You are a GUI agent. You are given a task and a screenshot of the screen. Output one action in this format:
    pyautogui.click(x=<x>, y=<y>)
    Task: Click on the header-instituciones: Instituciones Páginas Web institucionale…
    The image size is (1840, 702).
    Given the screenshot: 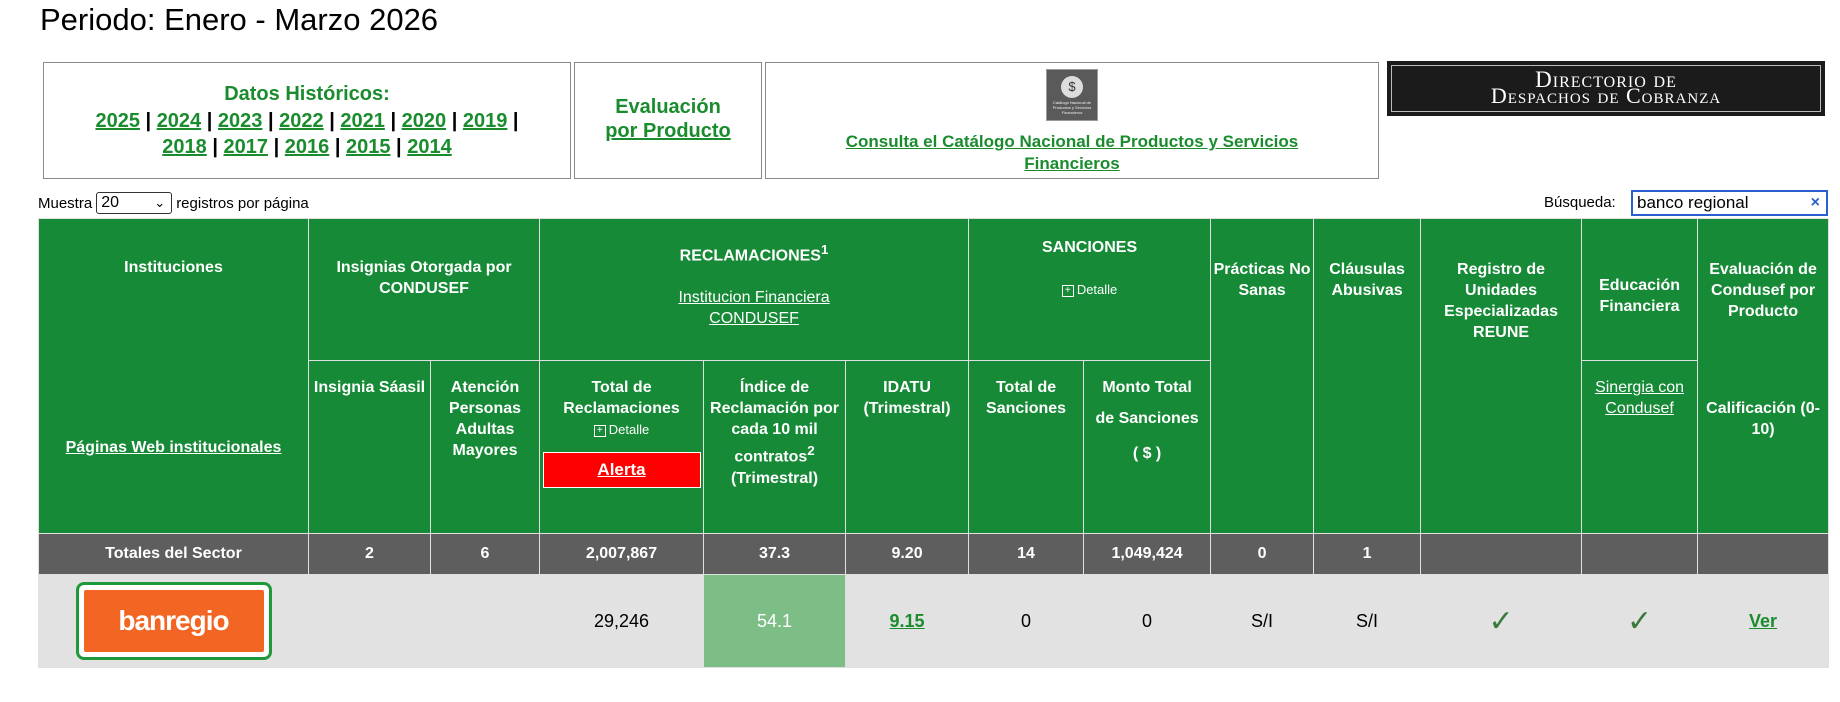 What is the action you would take?
    pyautogui.click(x=173, y=376)
    